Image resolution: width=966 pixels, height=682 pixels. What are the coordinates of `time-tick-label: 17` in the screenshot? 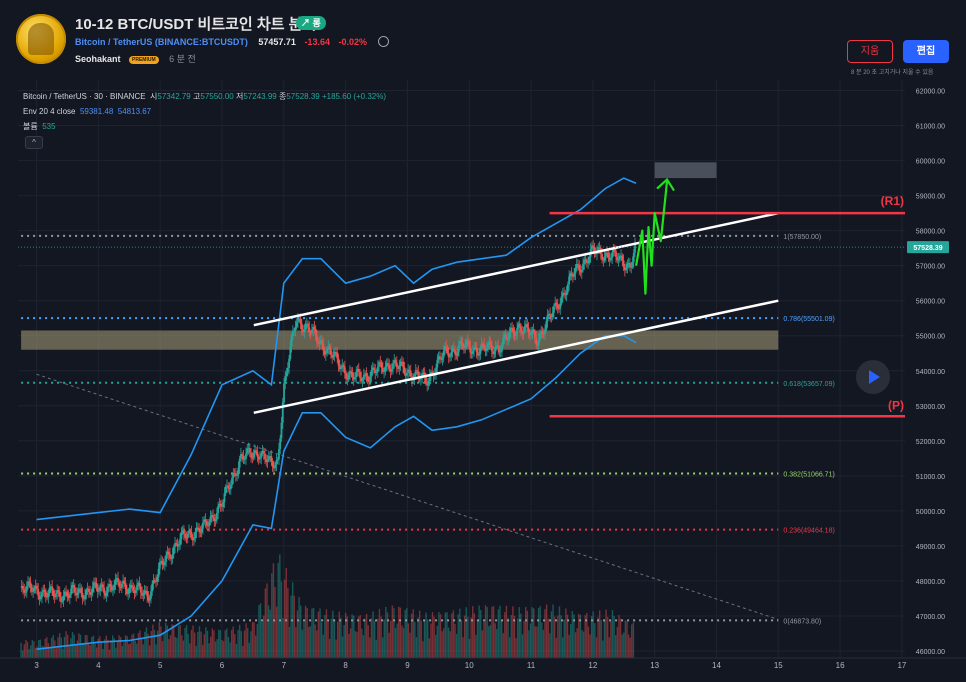 It's located at (901, 665).